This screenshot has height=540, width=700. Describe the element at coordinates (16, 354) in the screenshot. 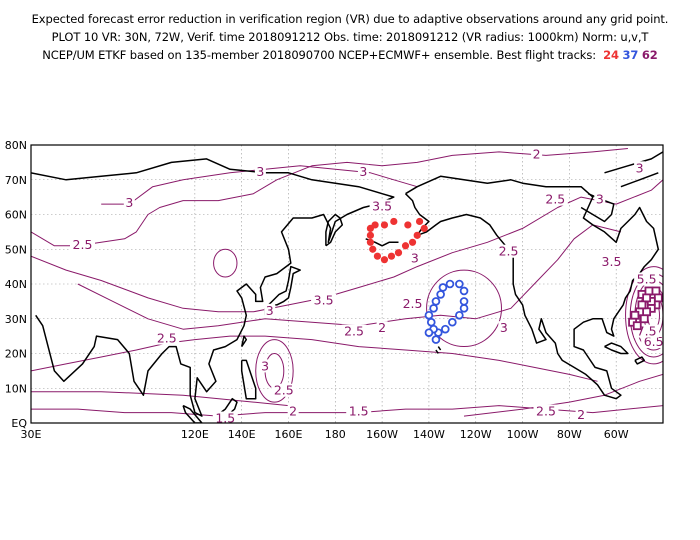

I see `lat-tick-label: 20N` at that location.